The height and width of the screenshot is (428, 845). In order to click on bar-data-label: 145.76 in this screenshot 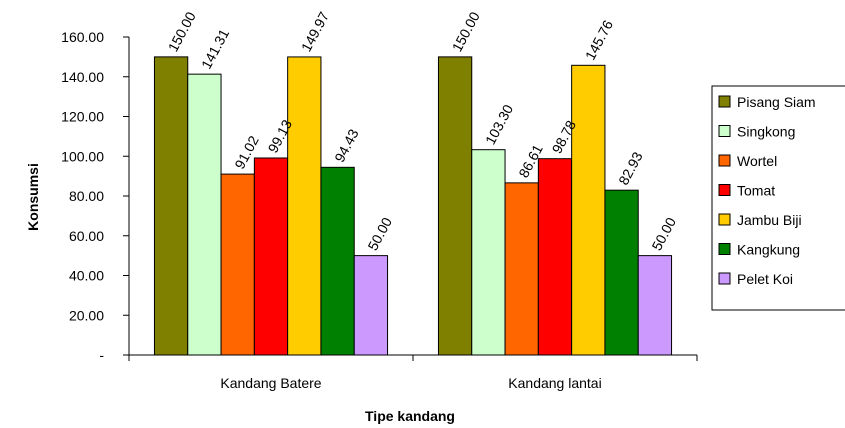, I will do `click(599, 40)`.